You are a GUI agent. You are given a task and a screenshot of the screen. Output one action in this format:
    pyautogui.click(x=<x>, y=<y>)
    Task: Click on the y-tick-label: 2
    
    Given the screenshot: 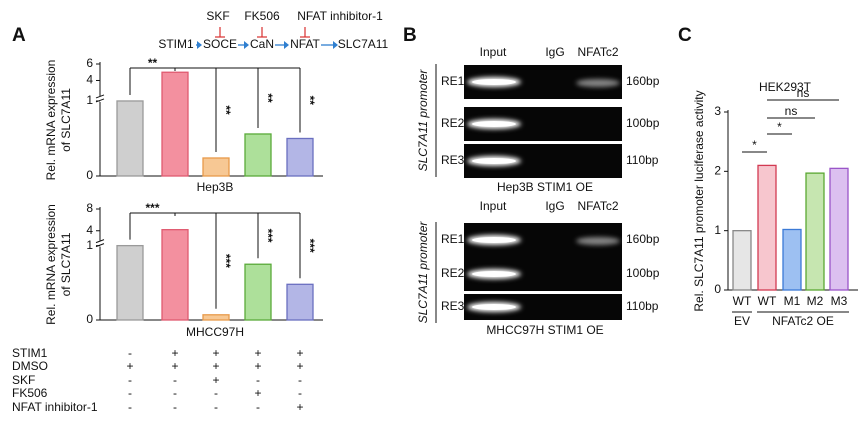 What is the action you would take?
    pyautogui.click(x=717, y=171)
    